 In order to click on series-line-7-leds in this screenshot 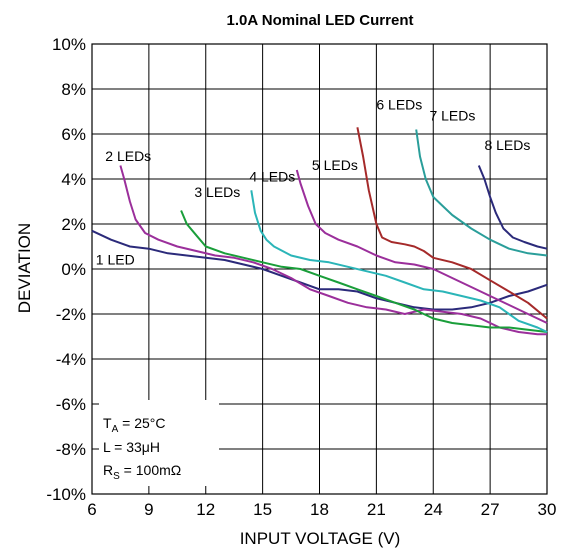, I will do `click(481, 193)`.